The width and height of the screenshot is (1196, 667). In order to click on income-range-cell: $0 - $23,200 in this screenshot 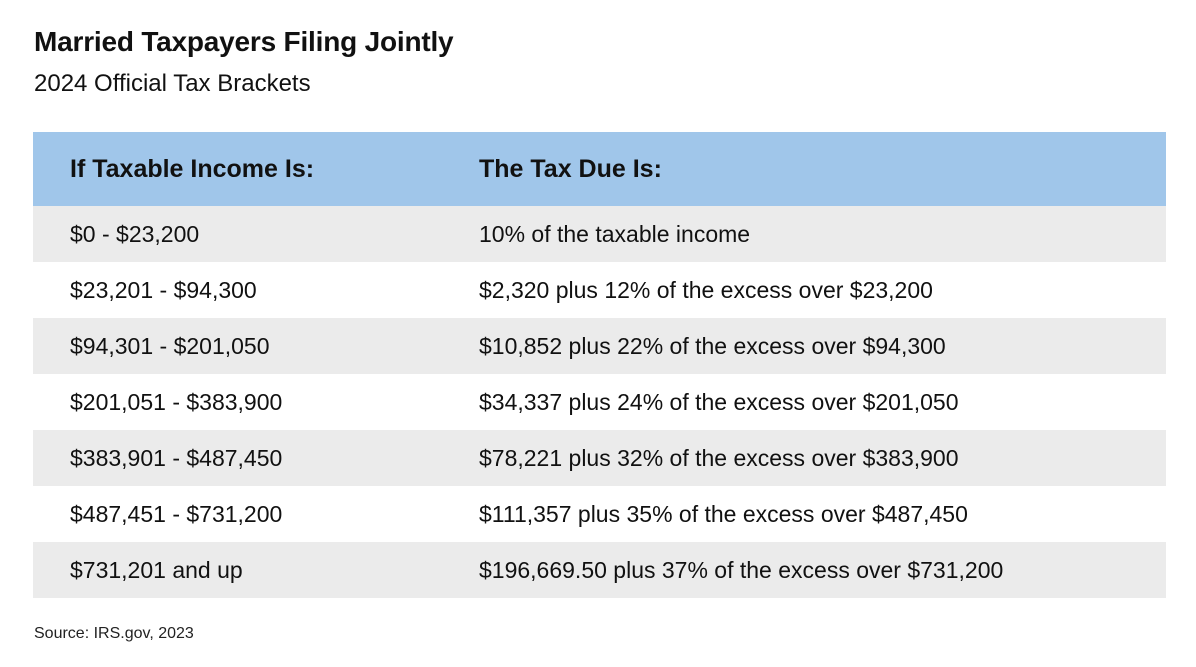, I will do `click(135, 233)`.